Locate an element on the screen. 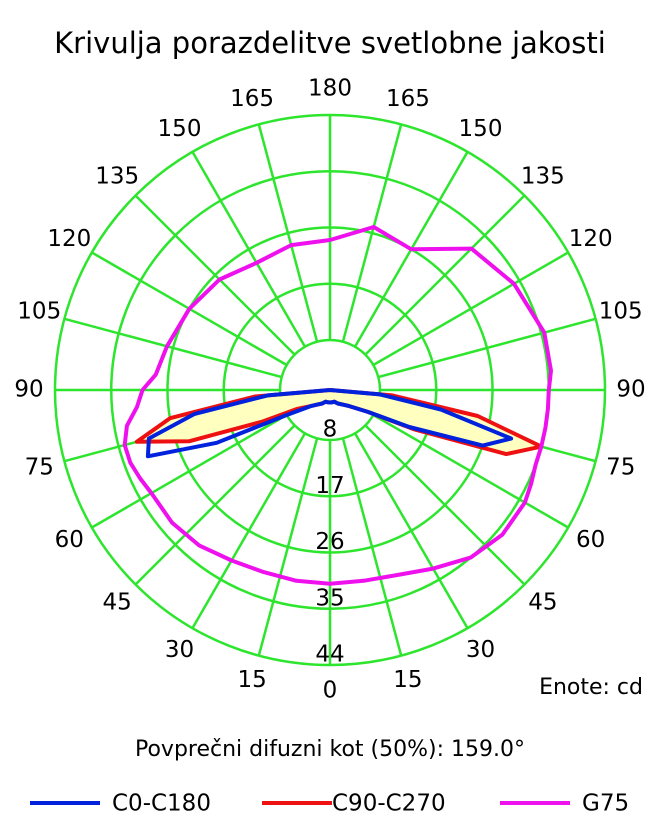 This screenshot has width=661, height=832. radial-label: 35 is located at coordinates (329, 598).